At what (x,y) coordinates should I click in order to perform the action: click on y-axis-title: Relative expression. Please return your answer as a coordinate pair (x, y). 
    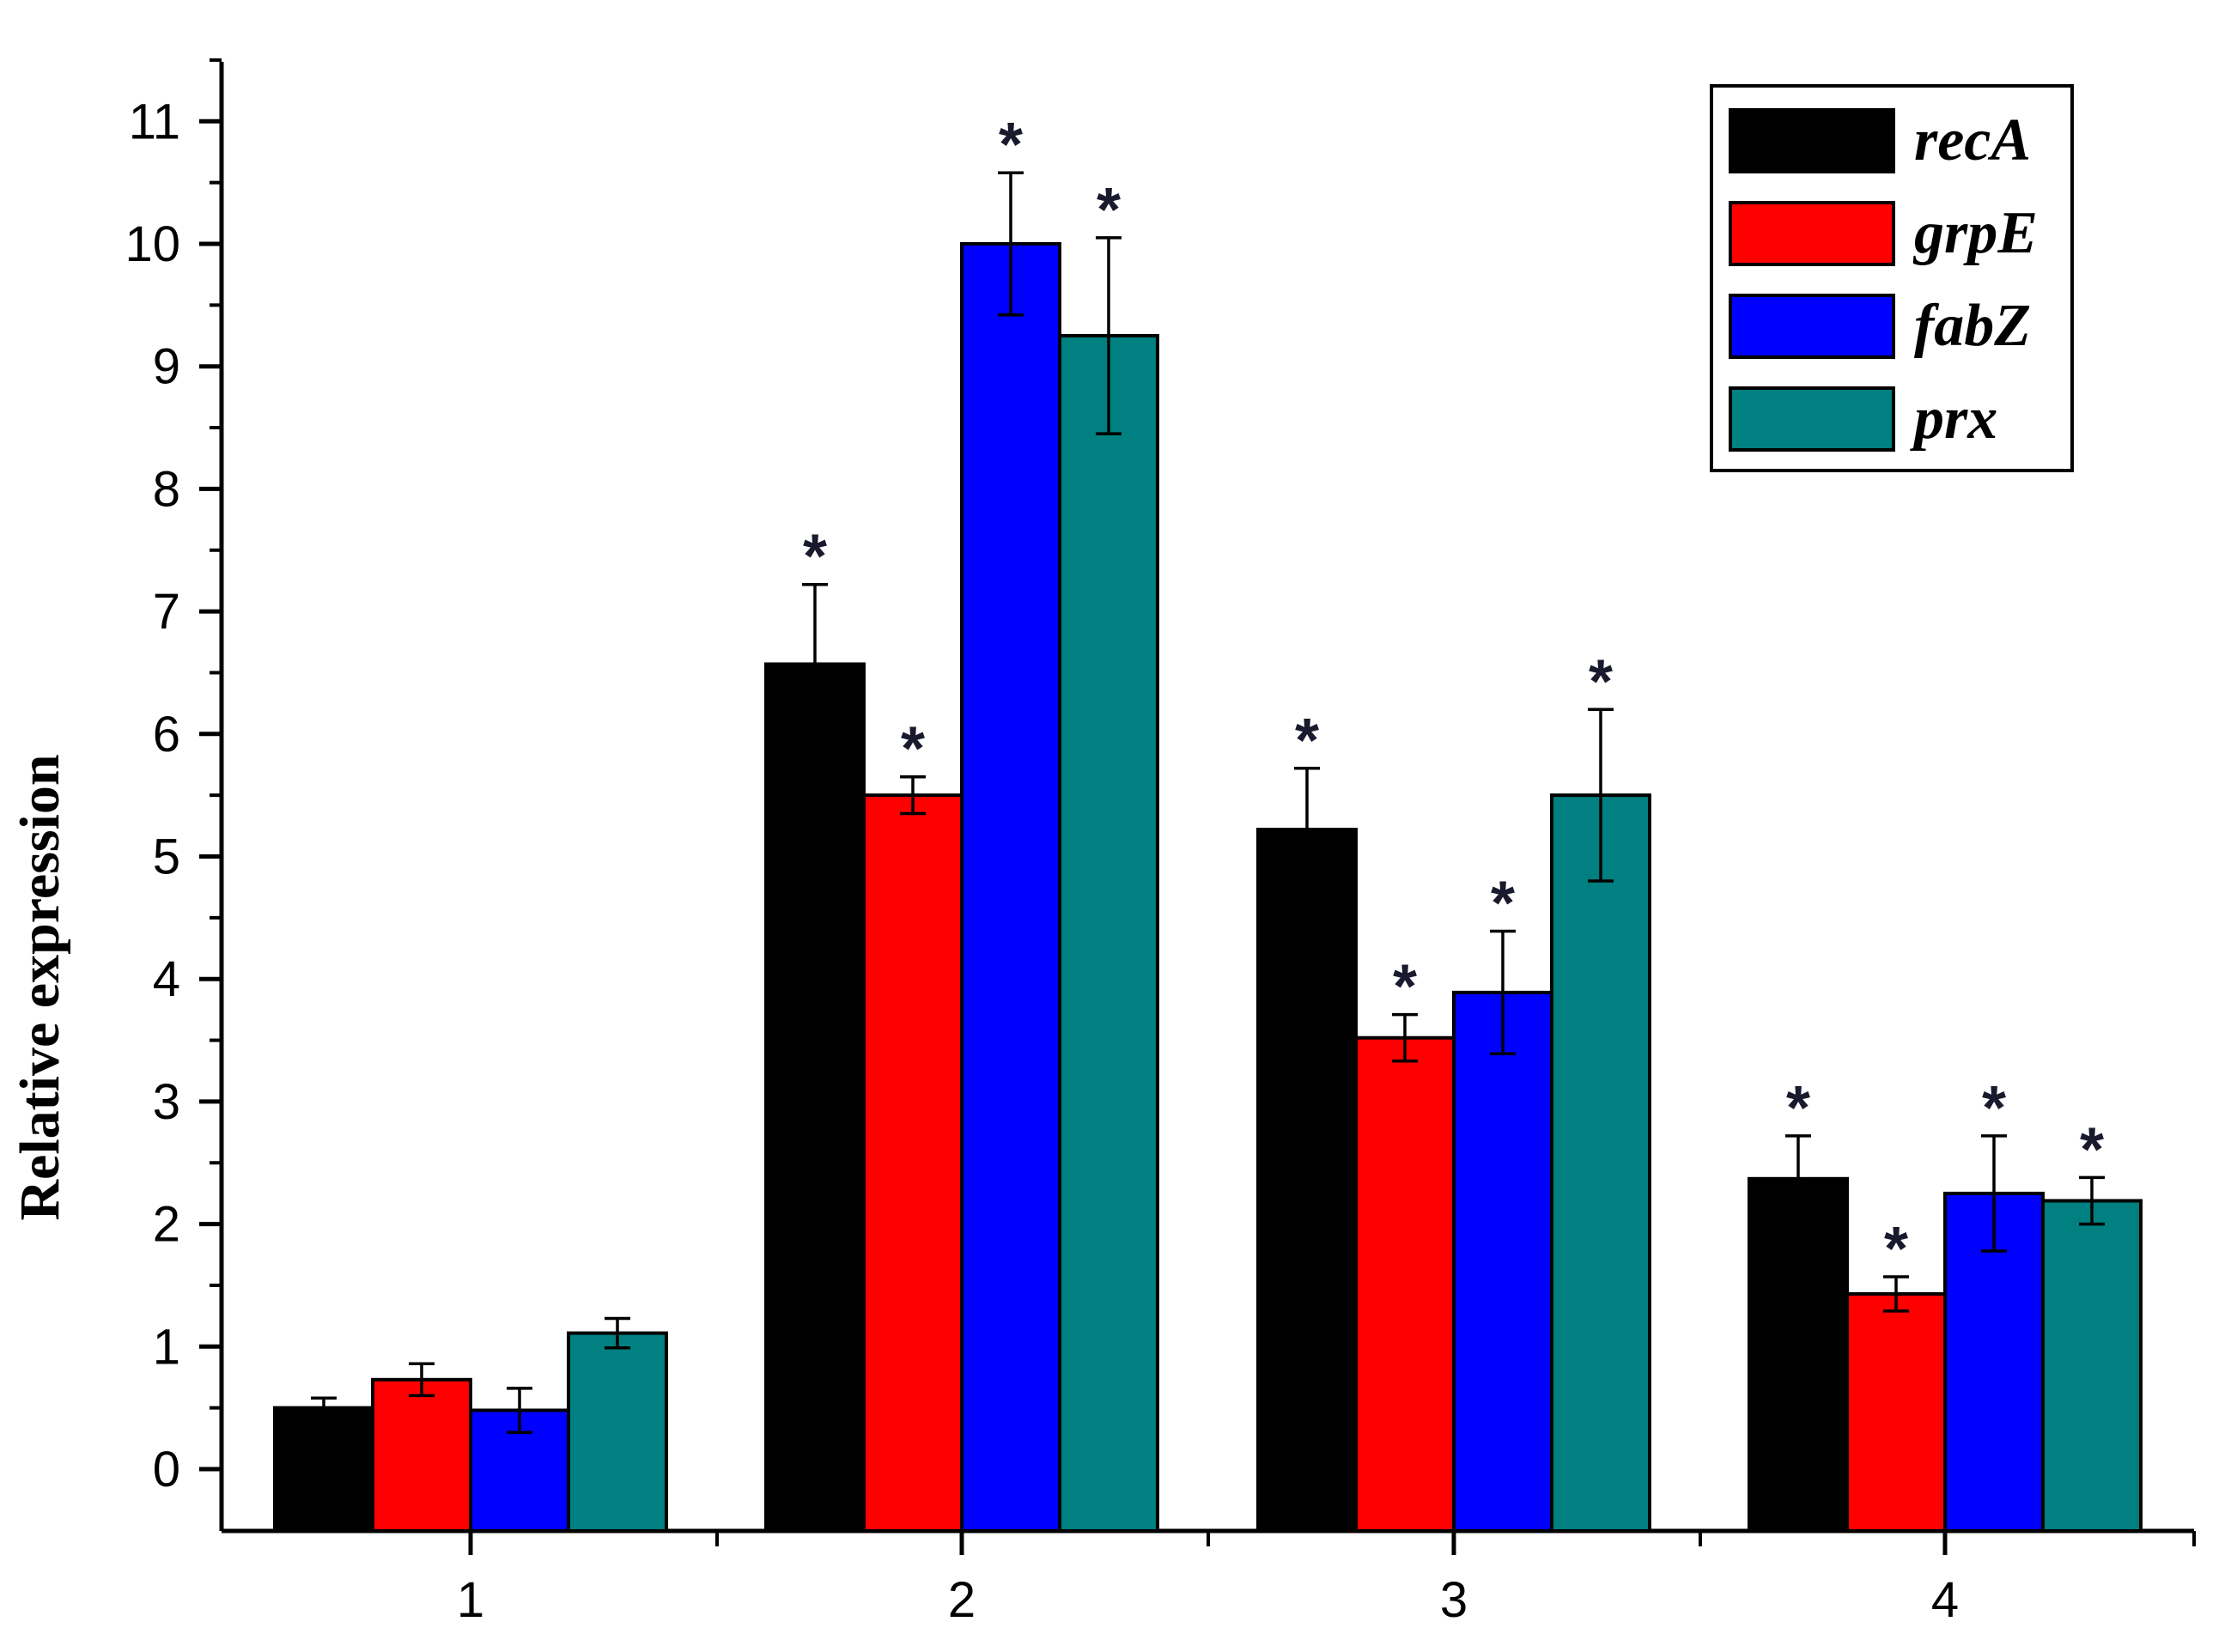
    Looking at the image, I should click on (40, 987).